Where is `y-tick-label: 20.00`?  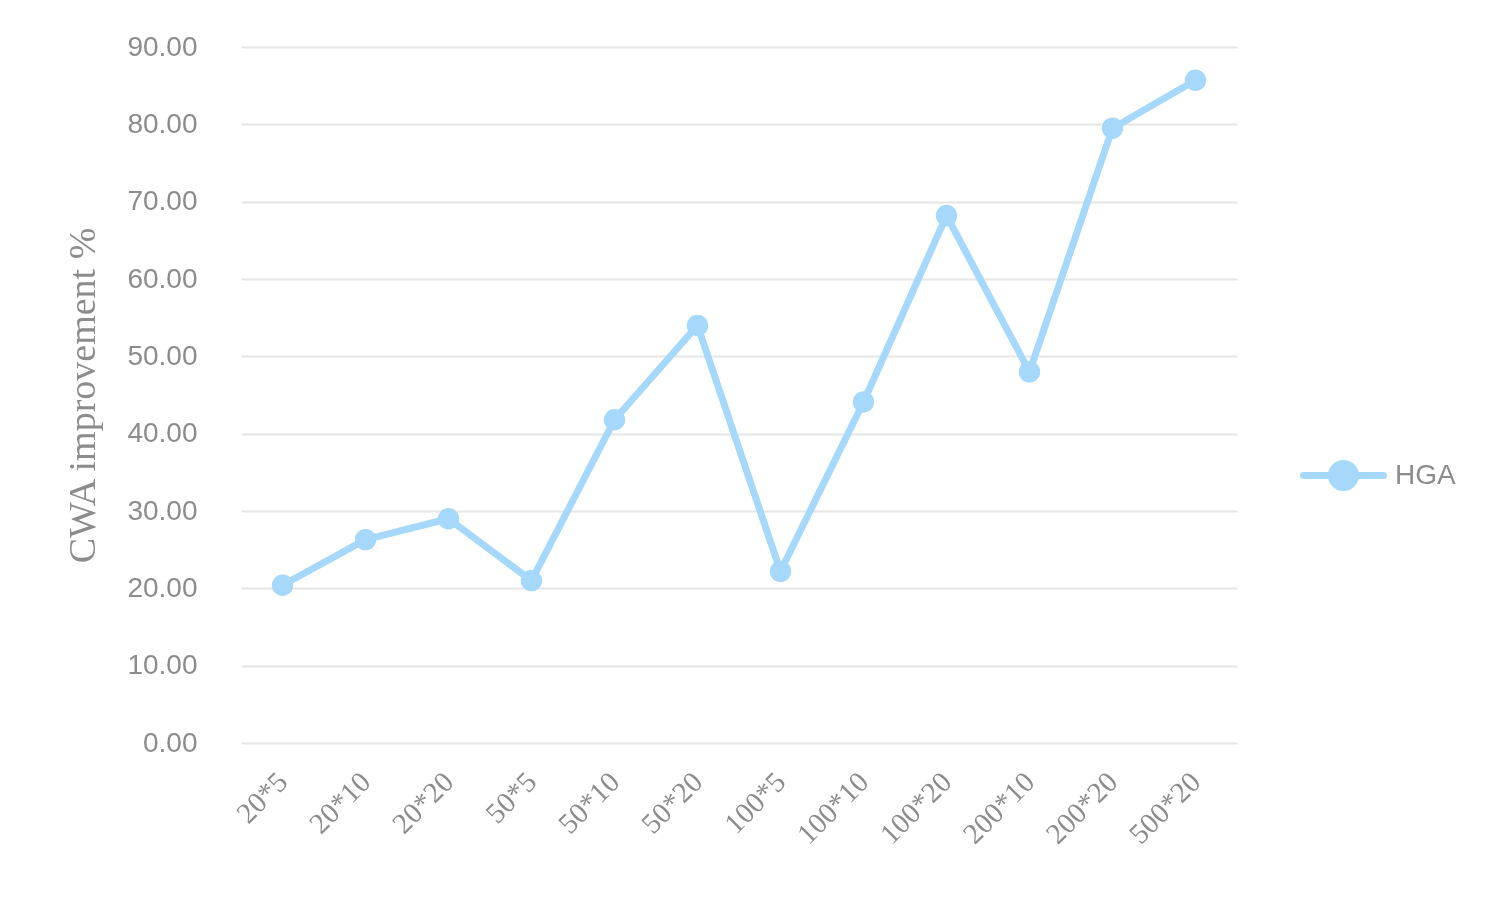 y-tick-label: 20.00 is located at coordinates (162, 587).